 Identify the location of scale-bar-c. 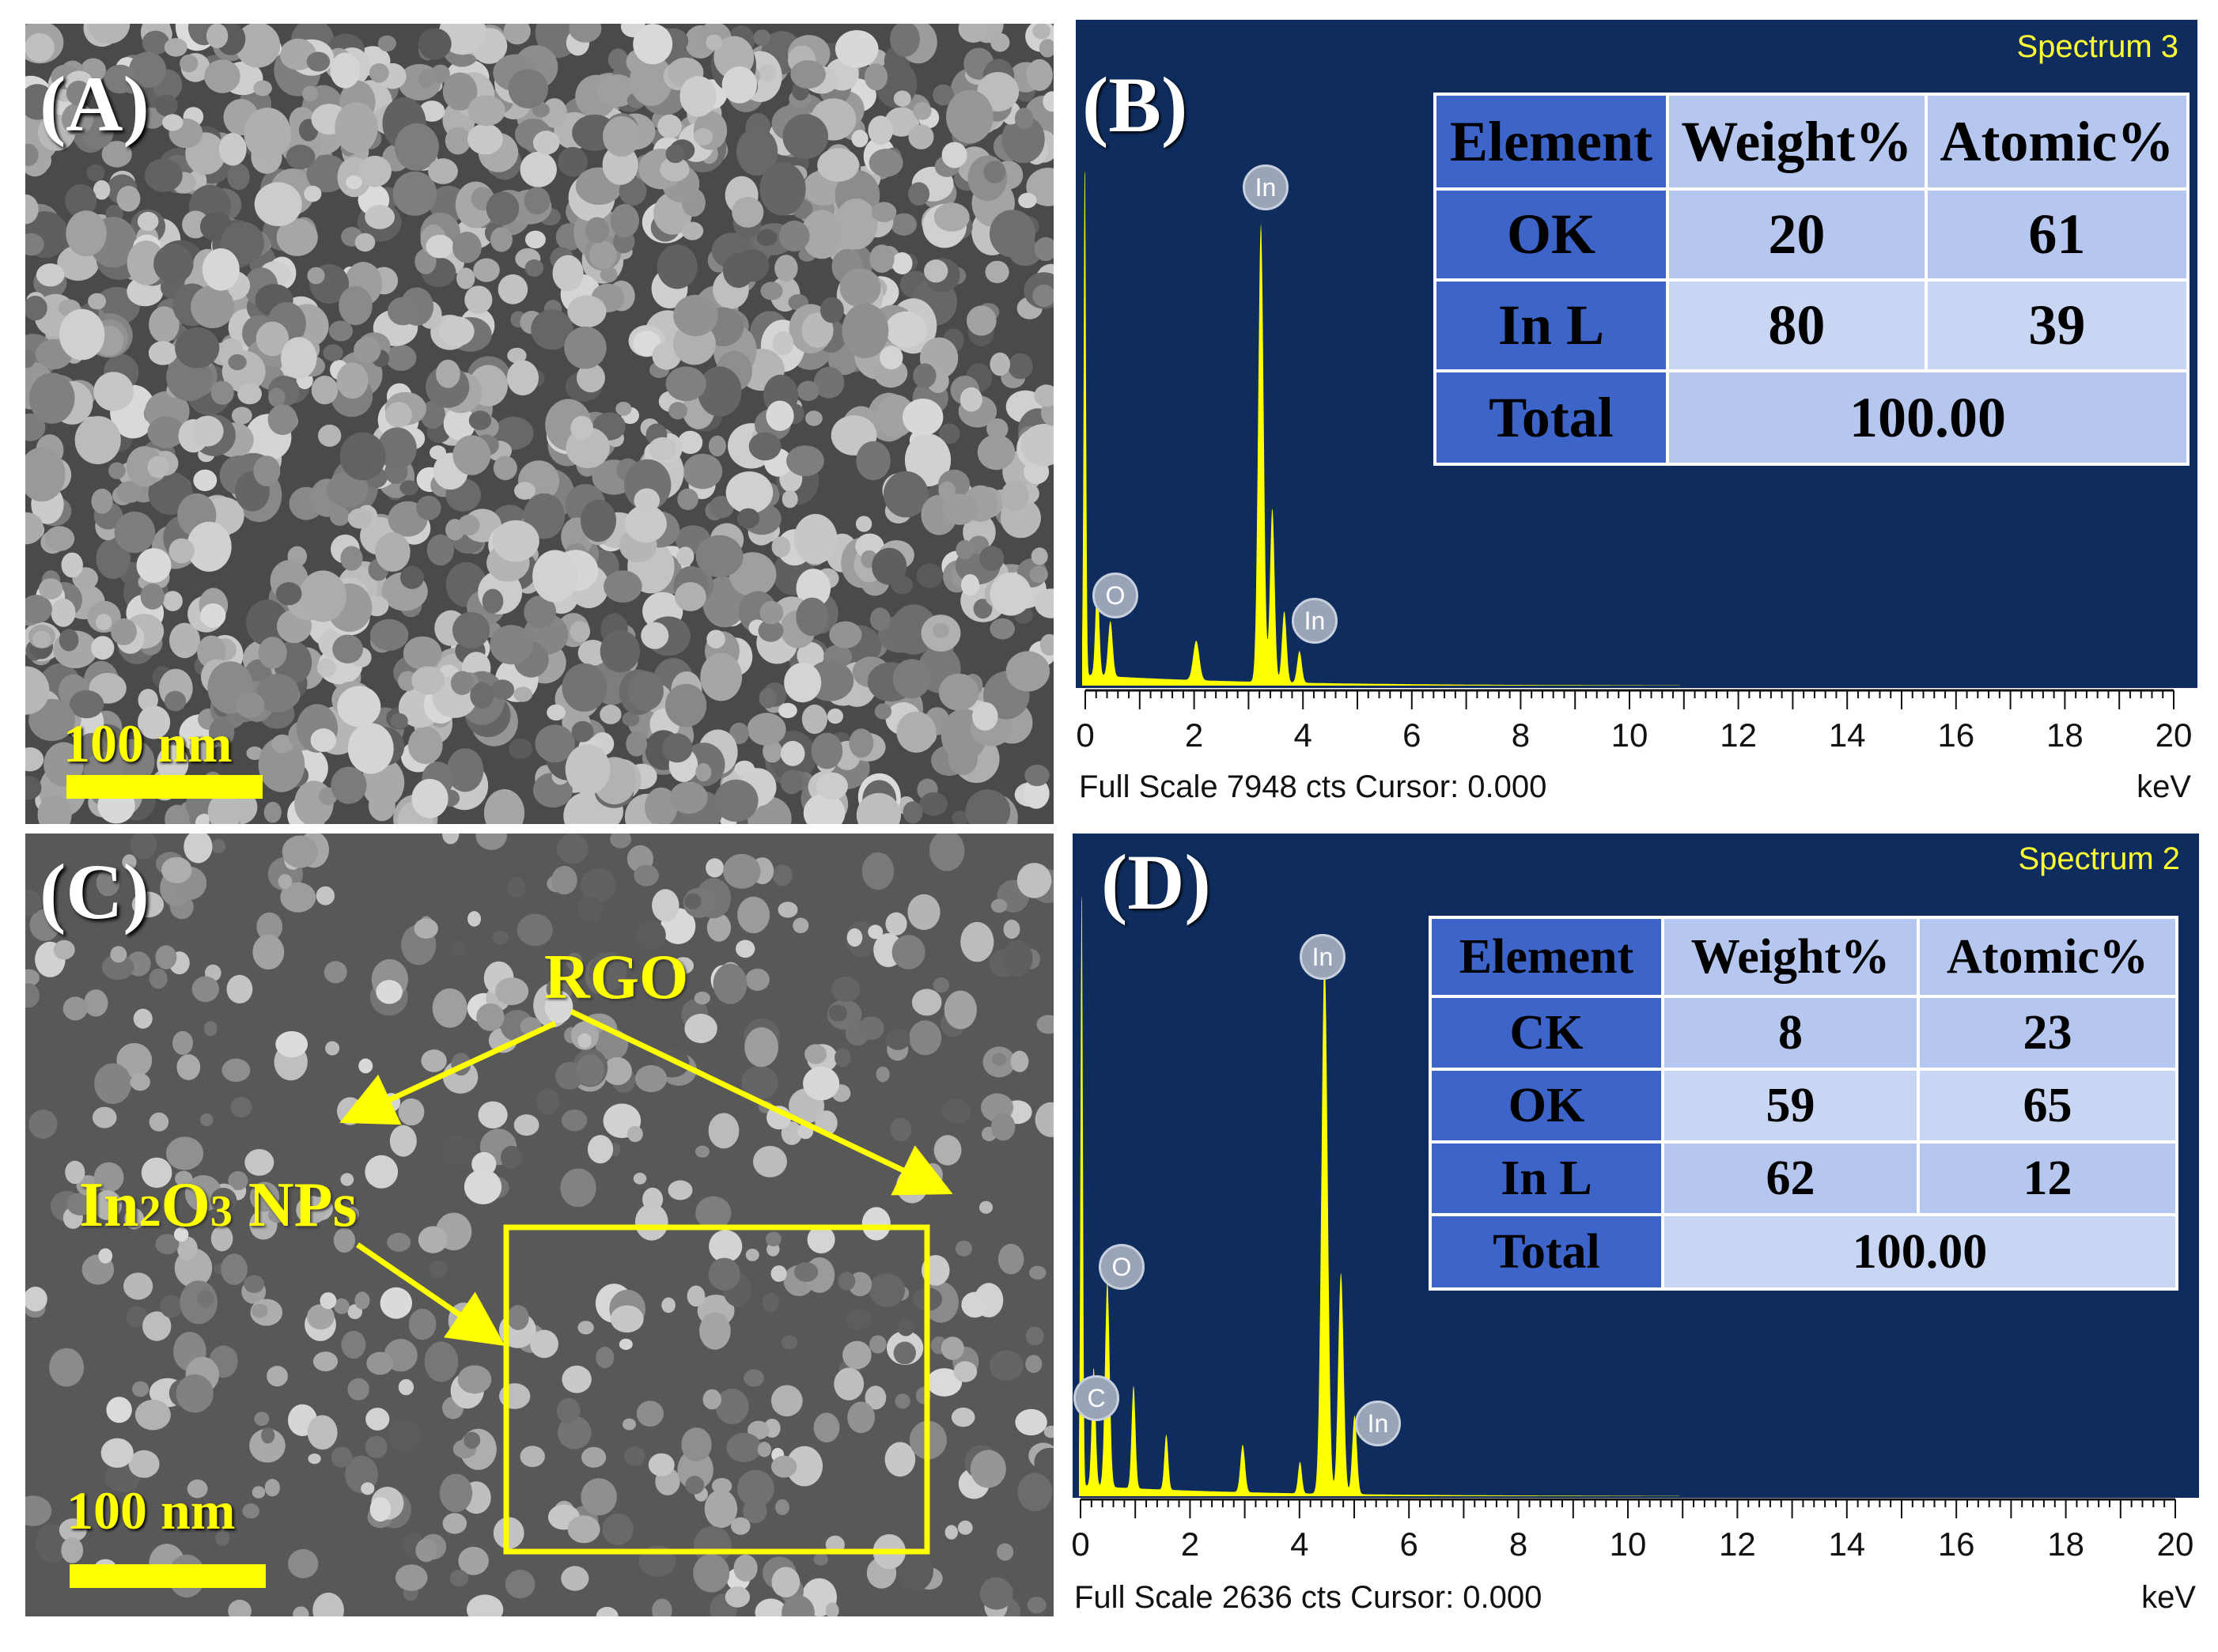
(168, 1576).